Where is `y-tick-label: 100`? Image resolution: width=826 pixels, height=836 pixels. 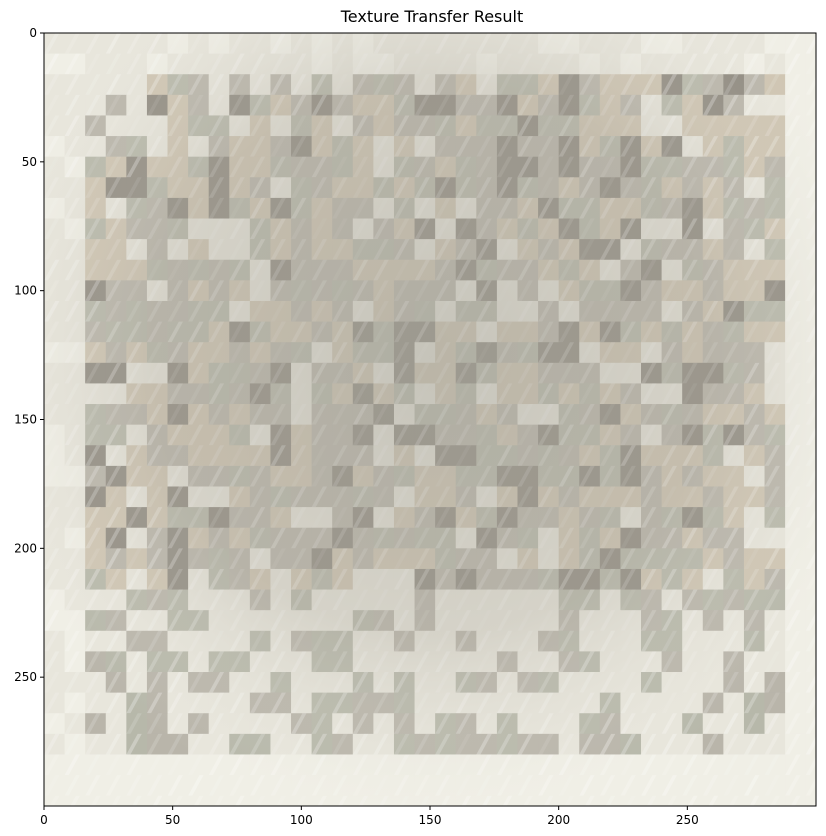 y-tick-label: 100 is located at coordinates (25, 291).